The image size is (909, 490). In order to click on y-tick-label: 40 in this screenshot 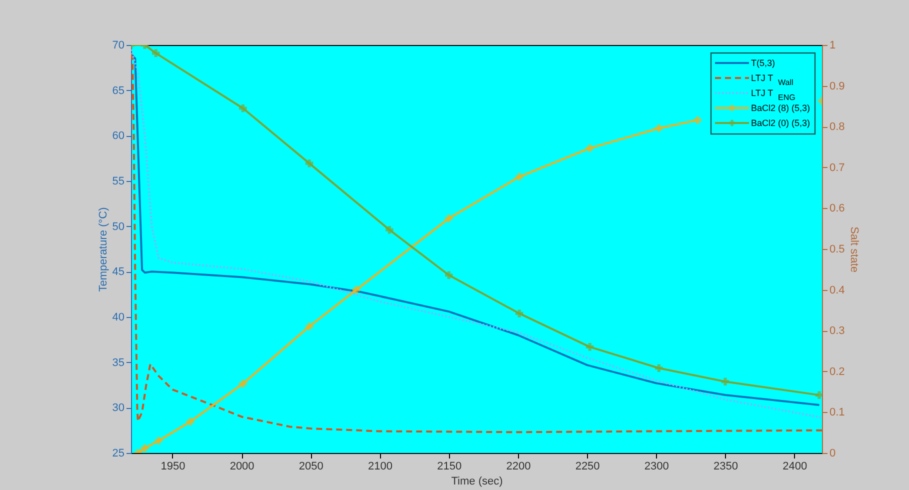, I will do `click(118, 318)`.